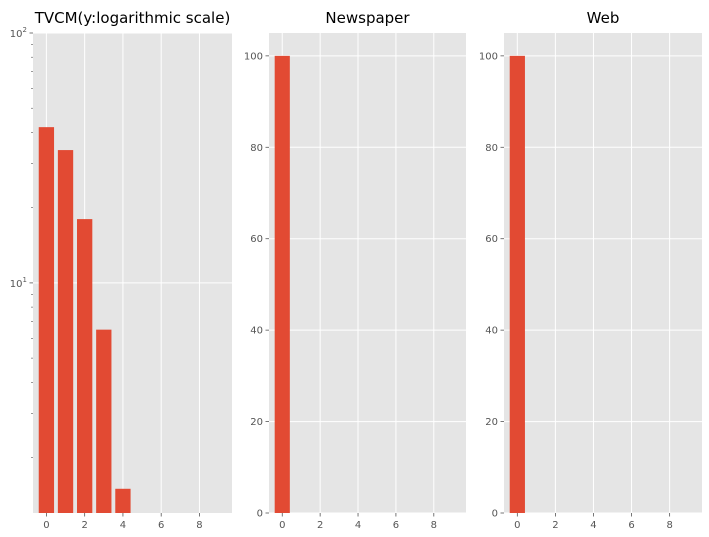 The width and height of the screenshot is (709, 537). What do you see at coordinates (253, 56) in the screenshot?
I see `y-tick-label-newspaper-5: 100` at bounding box center [253, 56].